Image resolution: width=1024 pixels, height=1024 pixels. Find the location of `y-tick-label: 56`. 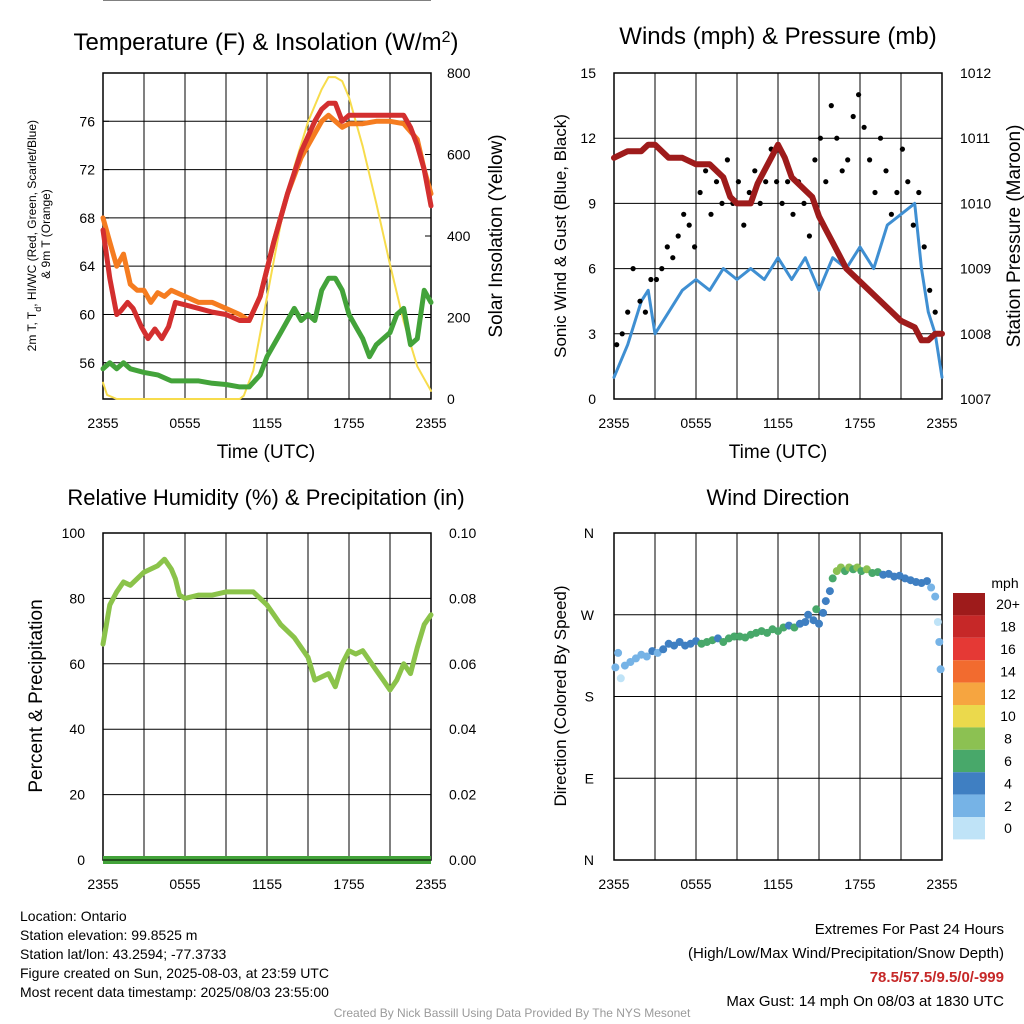

y-tick-label: 56 is located at coordinates (87, 363).